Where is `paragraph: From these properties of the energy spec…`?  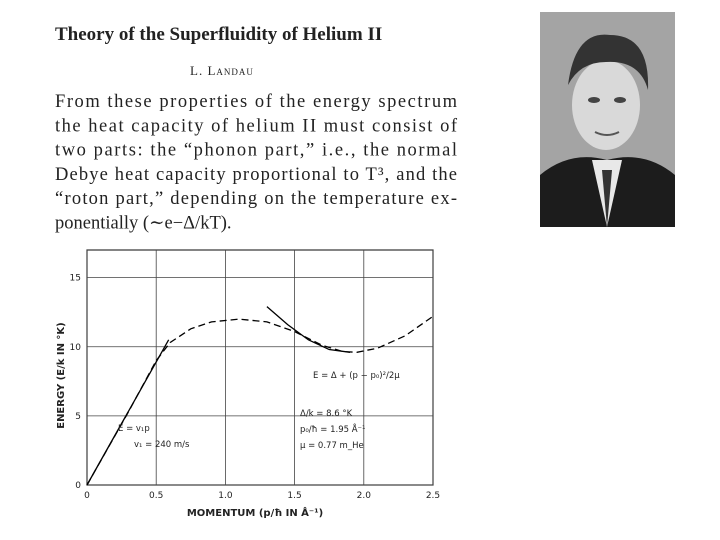 paragraph: From these properties of the energy spec… is located at coordinates (256, 163).